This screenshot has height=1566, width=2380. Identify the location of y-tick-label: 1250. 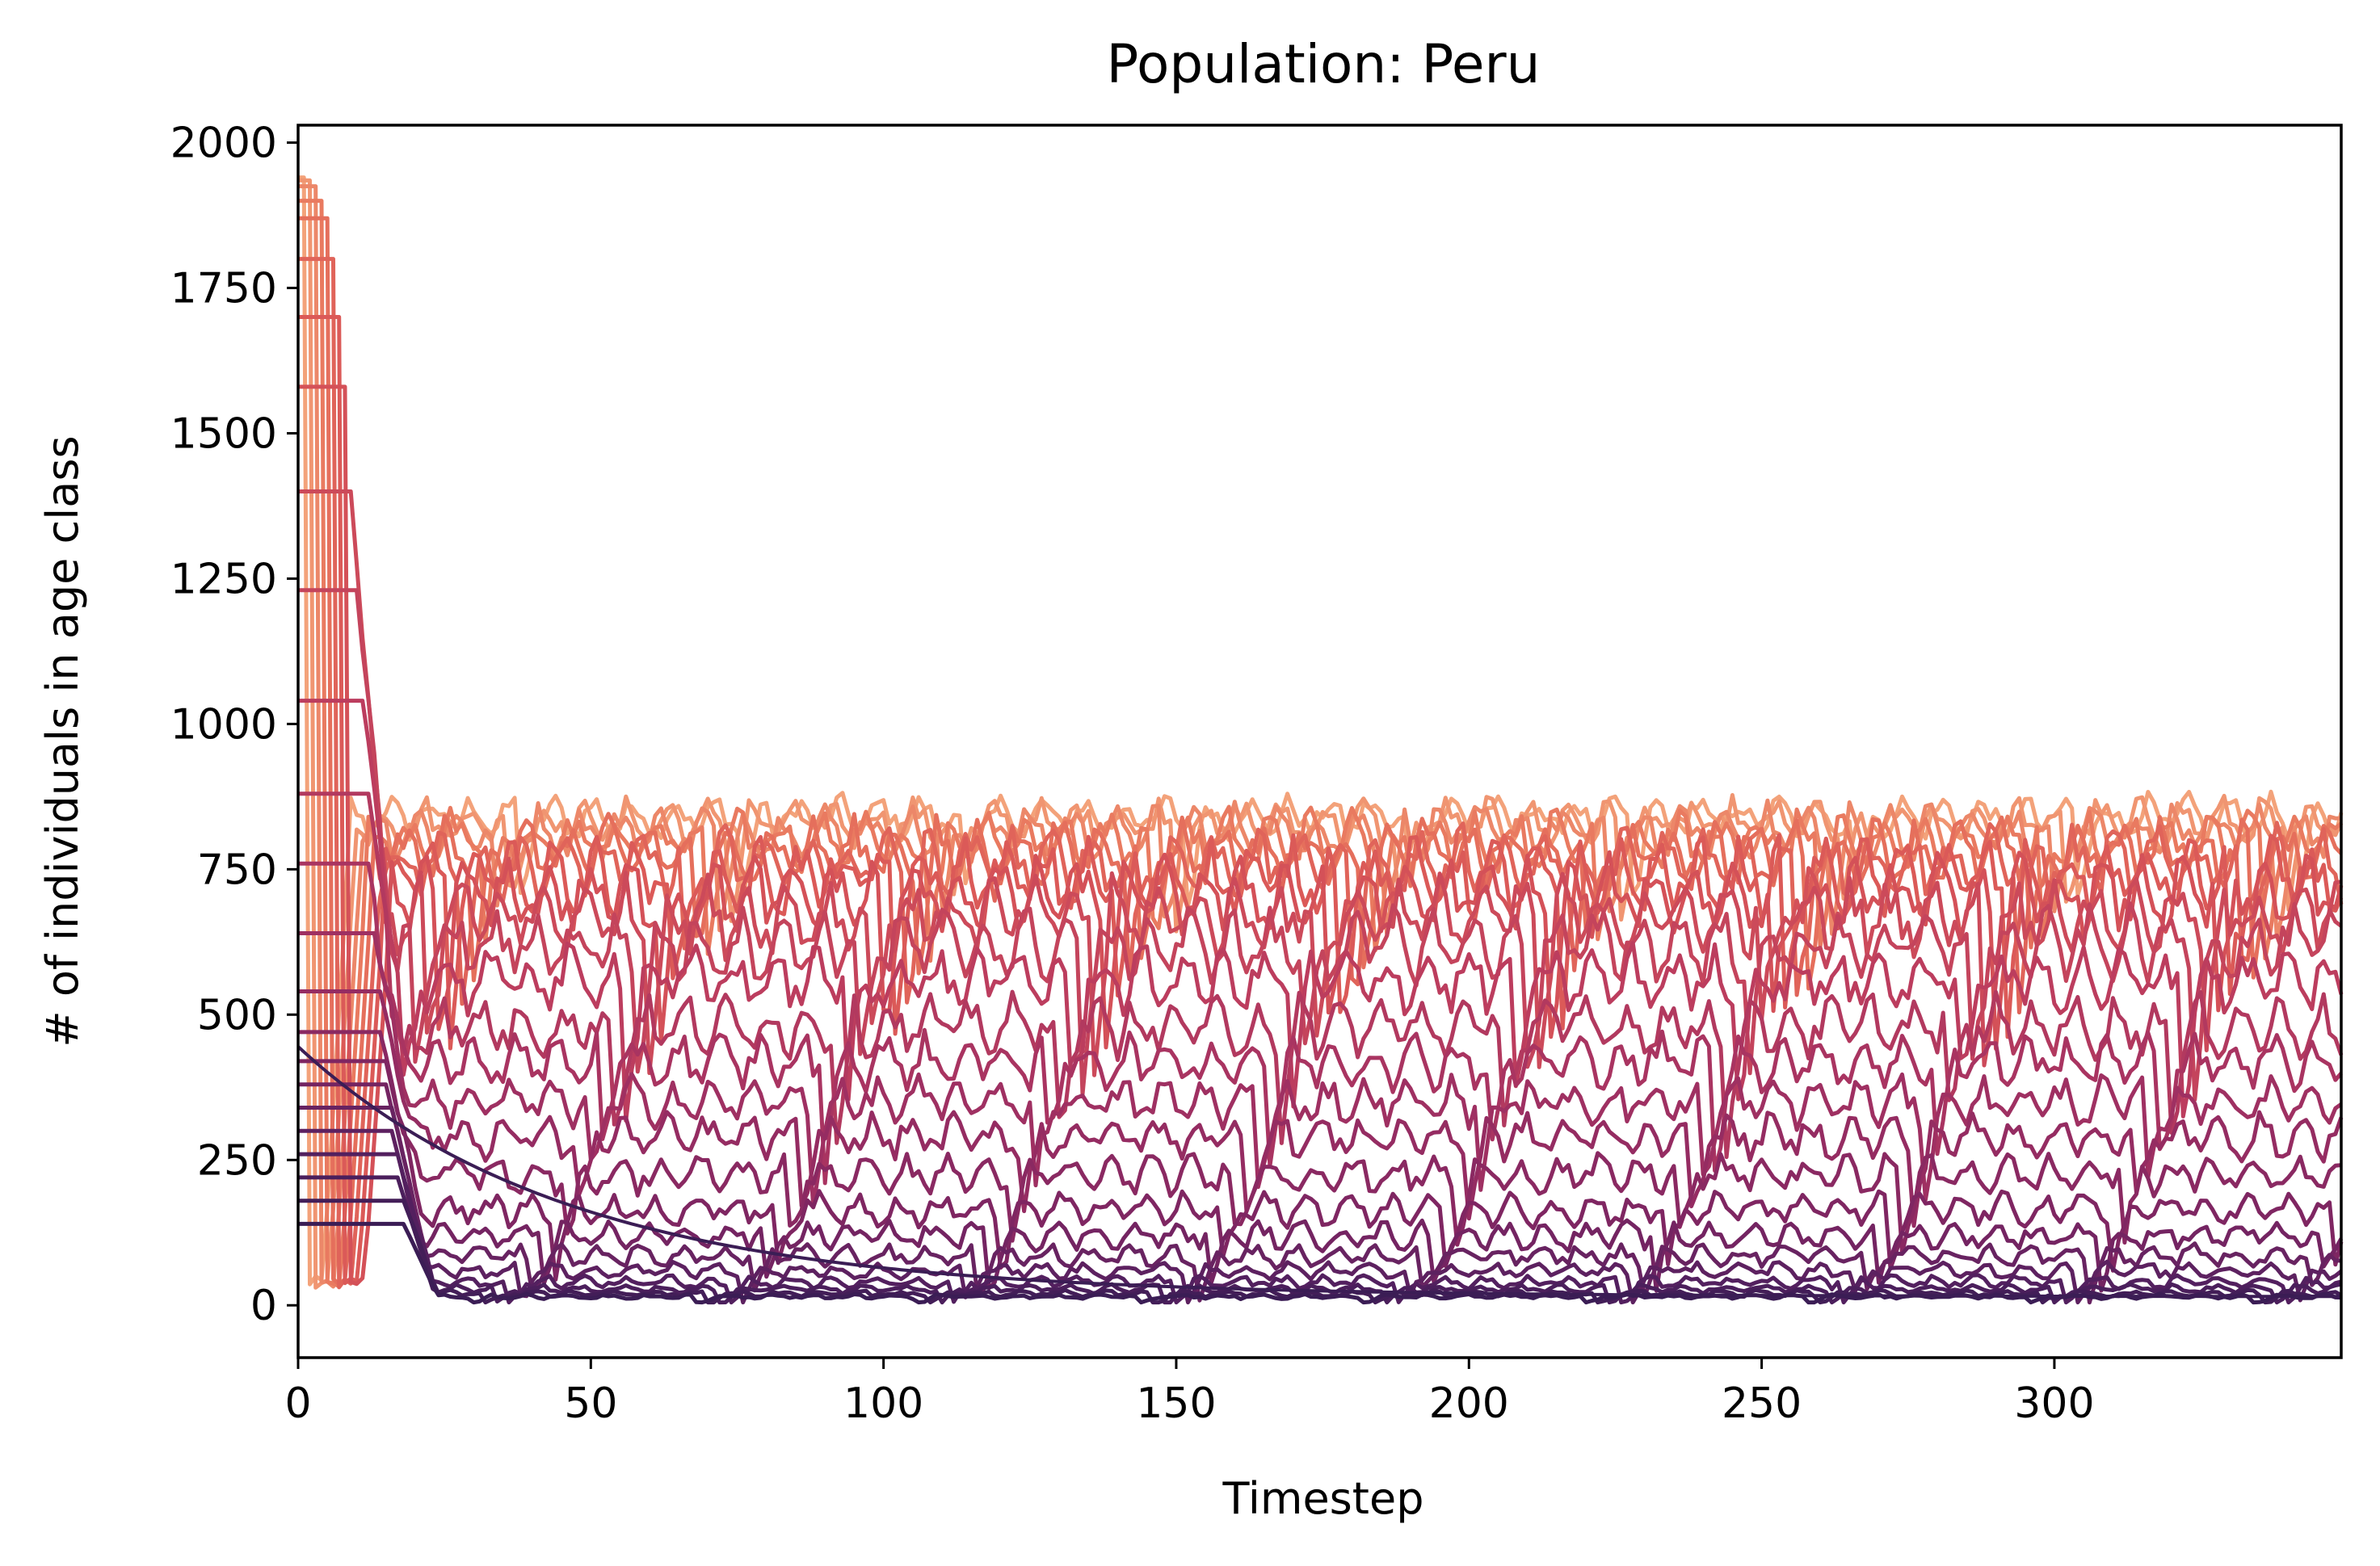
(224, 579).